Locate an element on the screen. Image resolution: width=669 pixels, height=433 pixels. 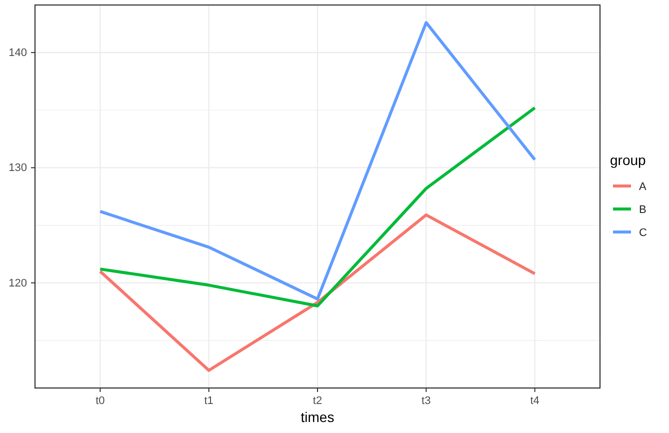
y-tick-label: 120 is located at coordinates (17, 283).